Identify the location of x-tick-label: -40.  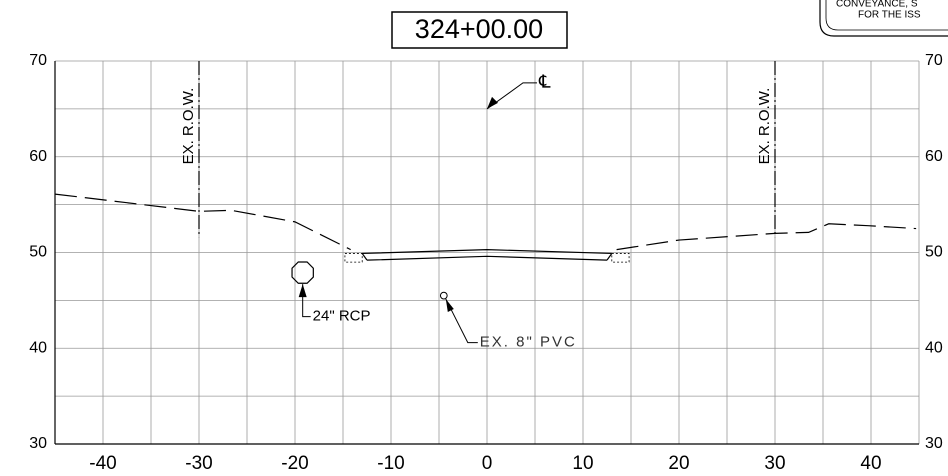
(102, 463).